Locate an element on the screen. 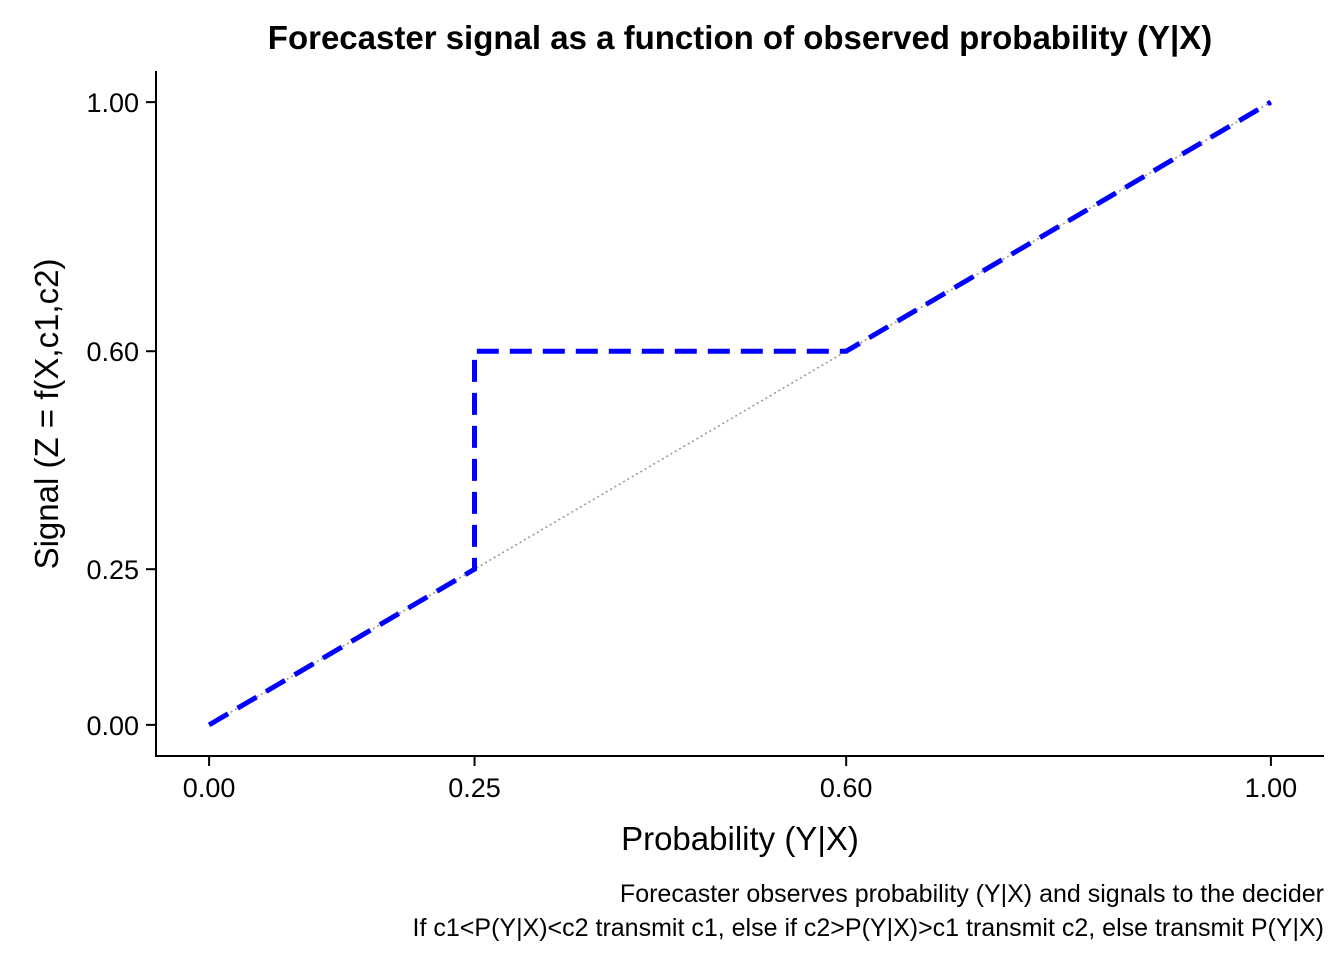 The width and height of the screenshot is (1344, 960). y-tick-label: 0.25 is located at coordinates (112, 570).